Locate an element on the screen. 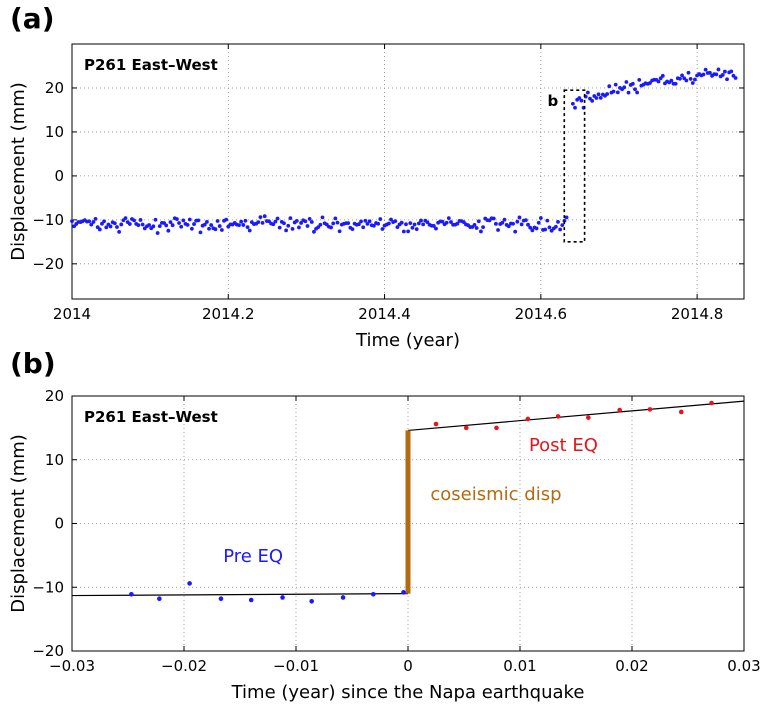  y-tick-label: 0 is located at coordinates (59, 176).